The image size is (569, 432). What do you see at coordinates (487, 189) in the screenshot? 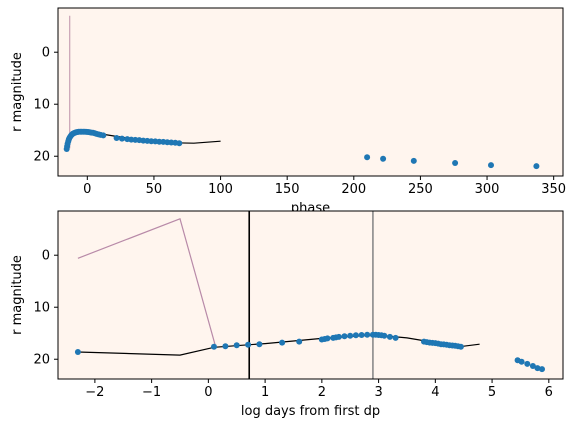
I see `x-tick-label: 300` at bounding box center [487, 189].